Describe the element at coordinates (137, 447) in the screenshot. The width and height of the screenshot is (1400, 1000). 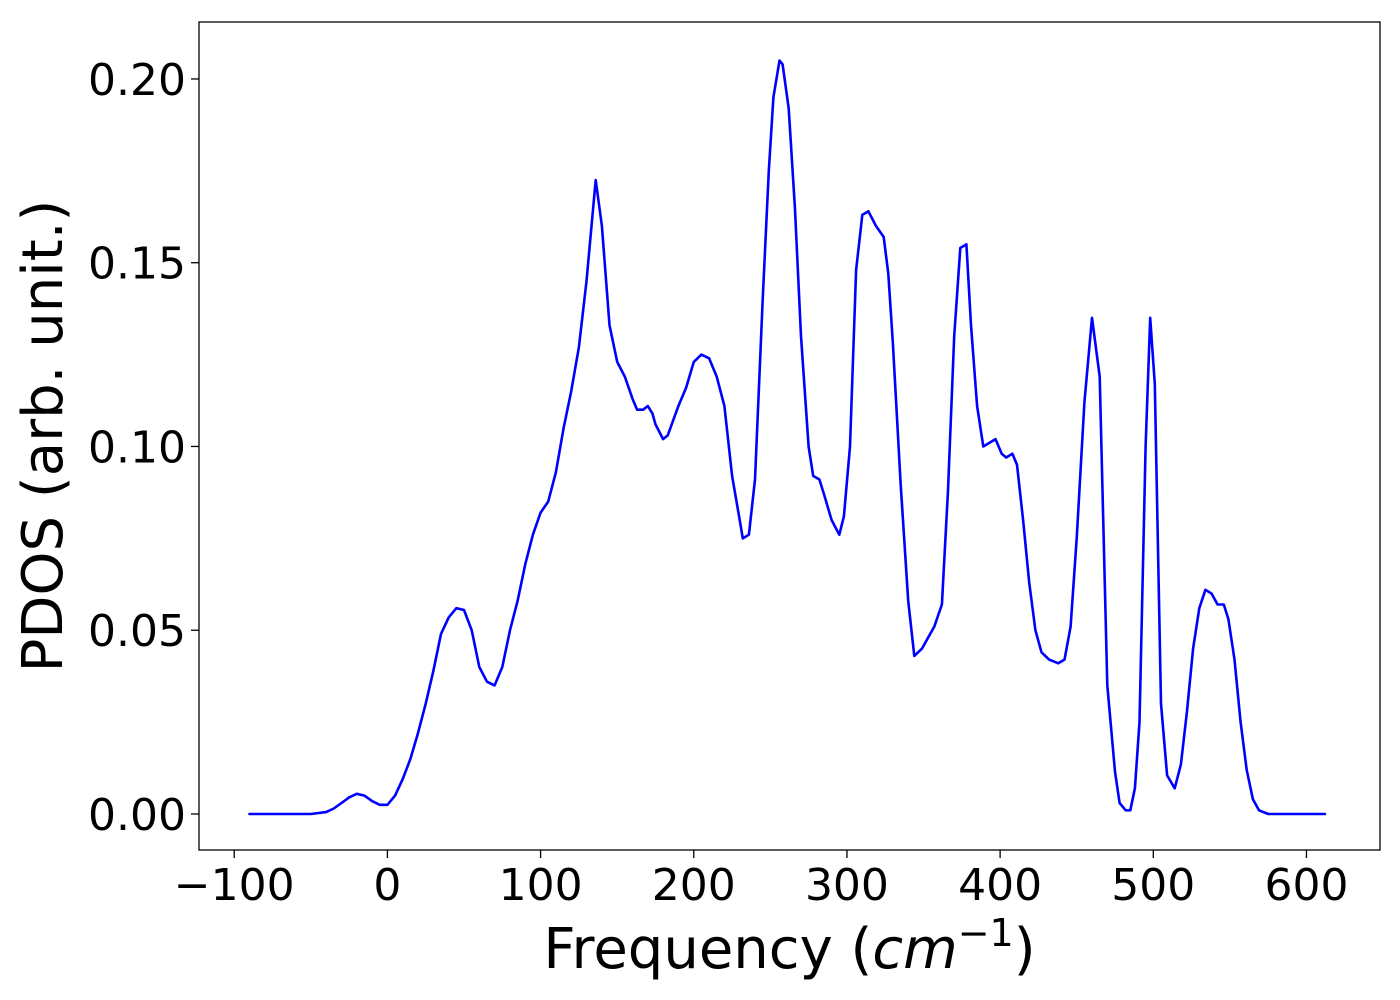
I see `y-tick-label: 0.10` at that location.